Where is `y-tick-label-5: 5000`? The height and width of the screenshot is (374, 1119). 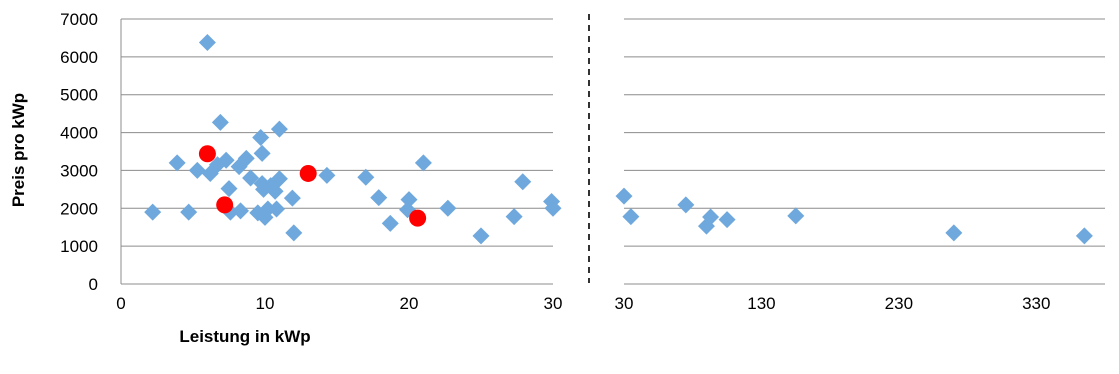 y-tick-label-5: 5000 is located at coordinates (79, 95).